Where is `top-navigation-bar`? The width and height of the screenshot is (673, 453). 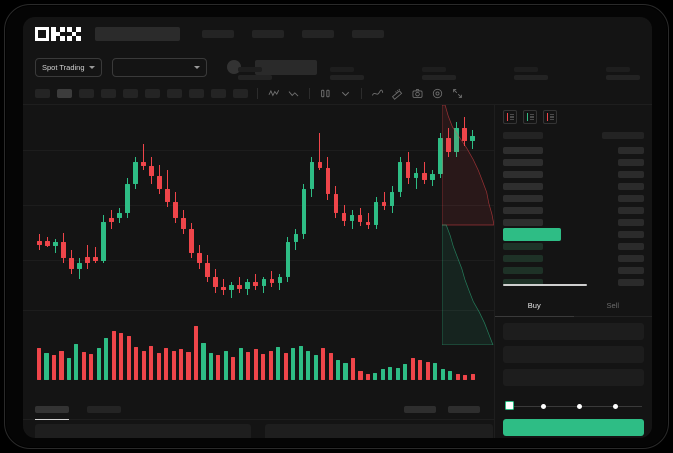 top-navigation-bar is located at coordinates (337, 34).